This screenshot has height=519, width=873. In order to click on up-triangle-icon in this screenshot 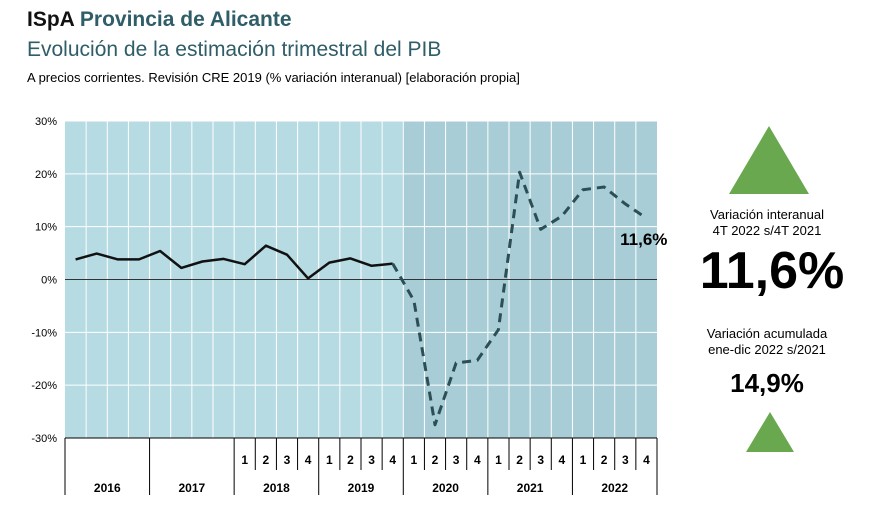, I will do `click(769, 160)`.